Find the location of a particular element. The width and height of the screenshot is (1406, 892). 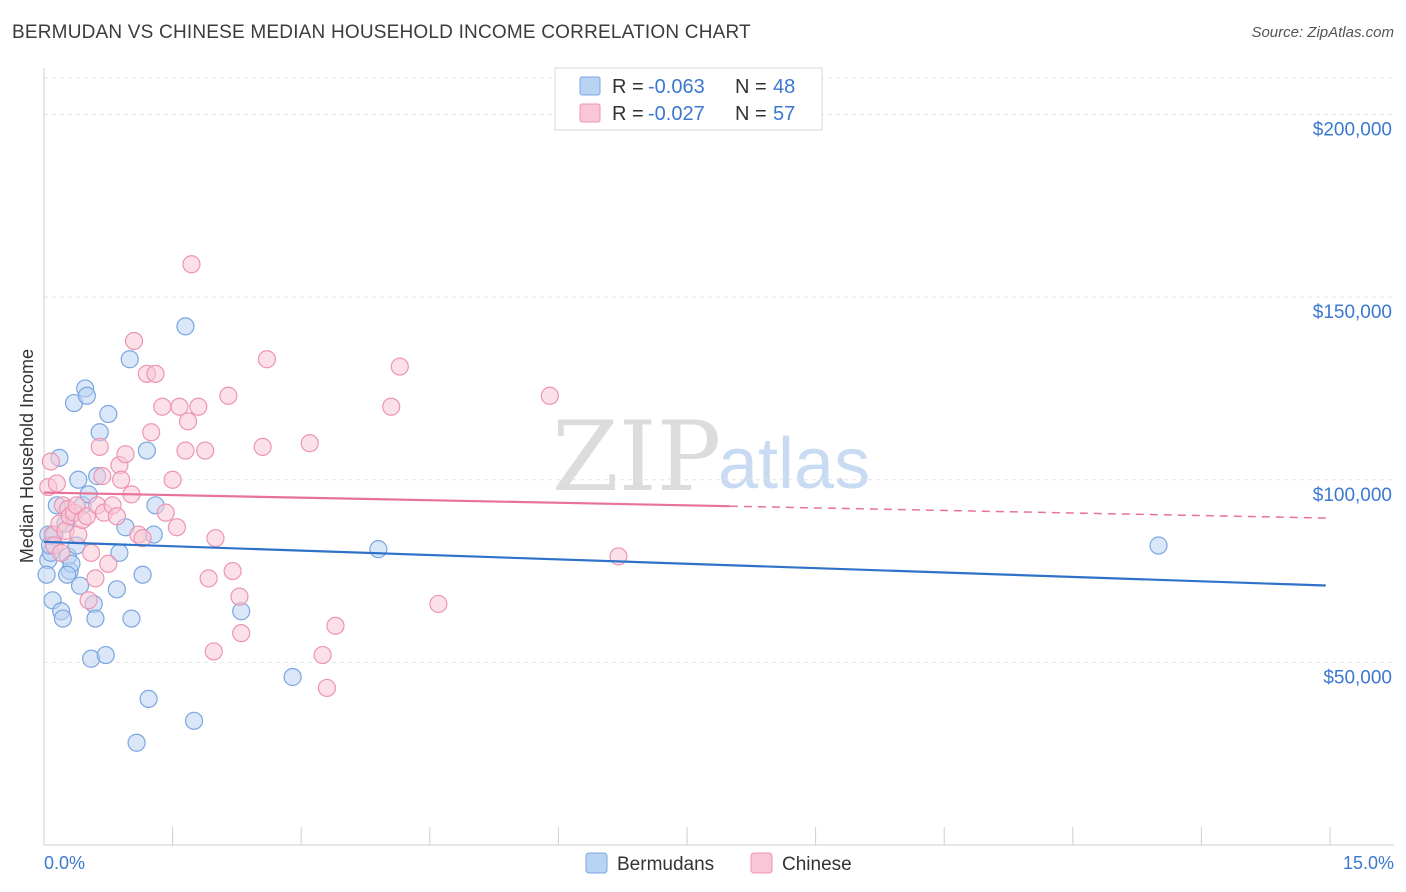

bottom-legend-chinese: Chinese is located at coordinates (817, 864).